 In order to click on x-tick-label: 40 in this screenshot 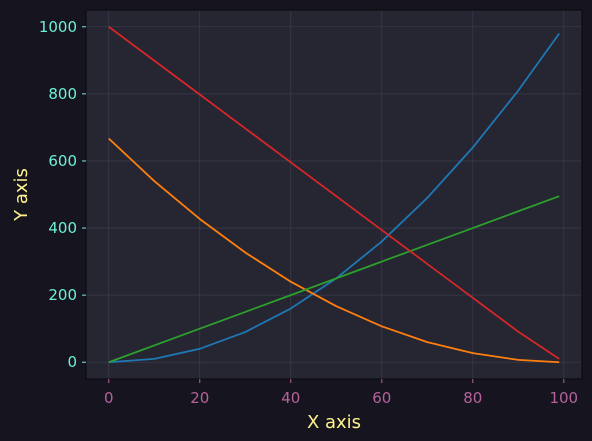, I will do `click(290, 398)`.